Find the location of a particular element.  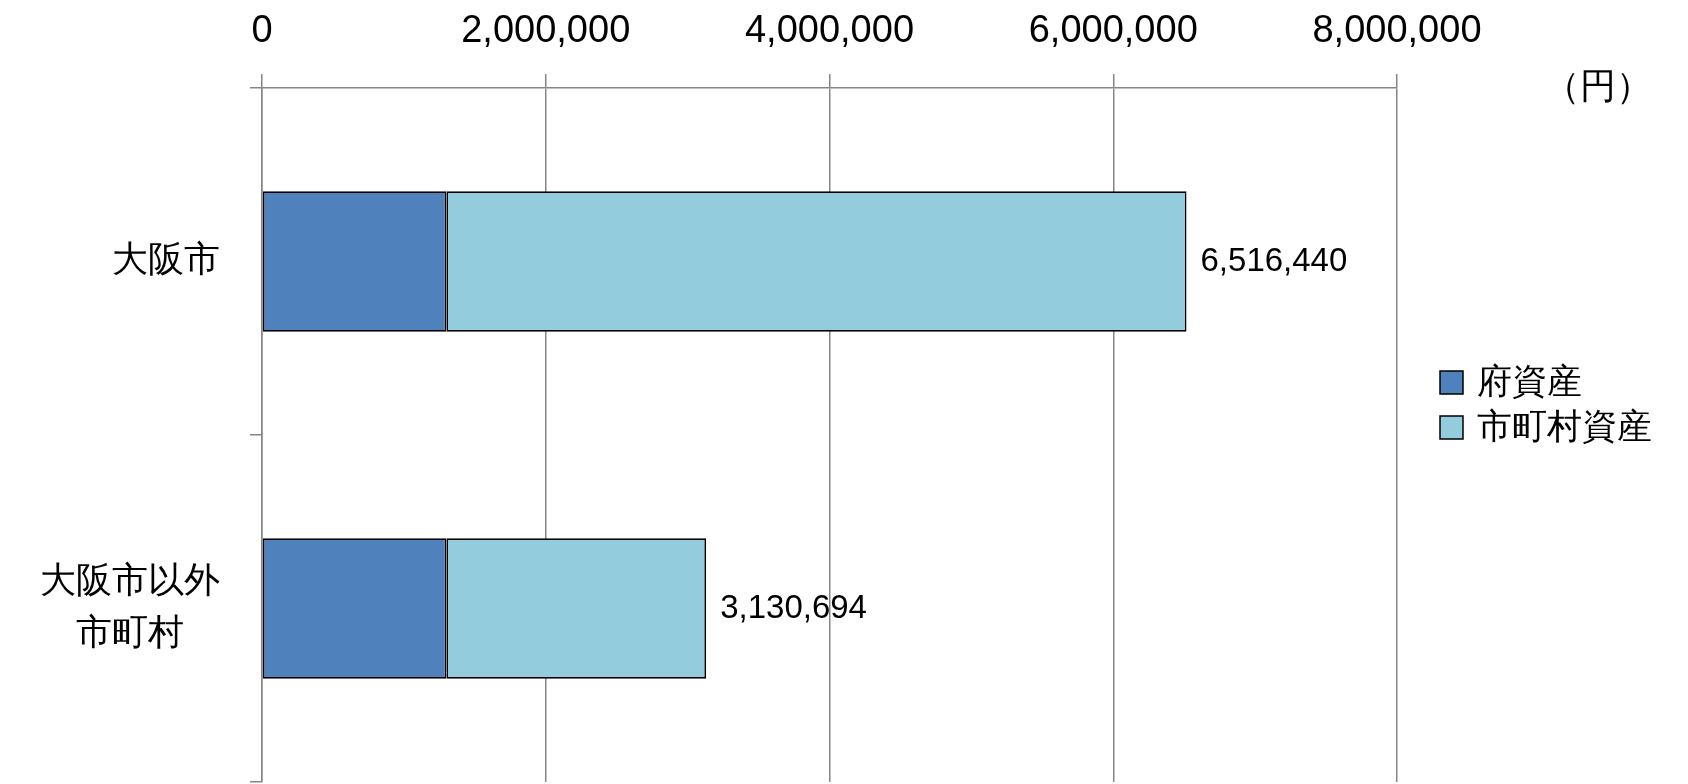

x-axis-title: （円） is located at coordinates (1598, 85).